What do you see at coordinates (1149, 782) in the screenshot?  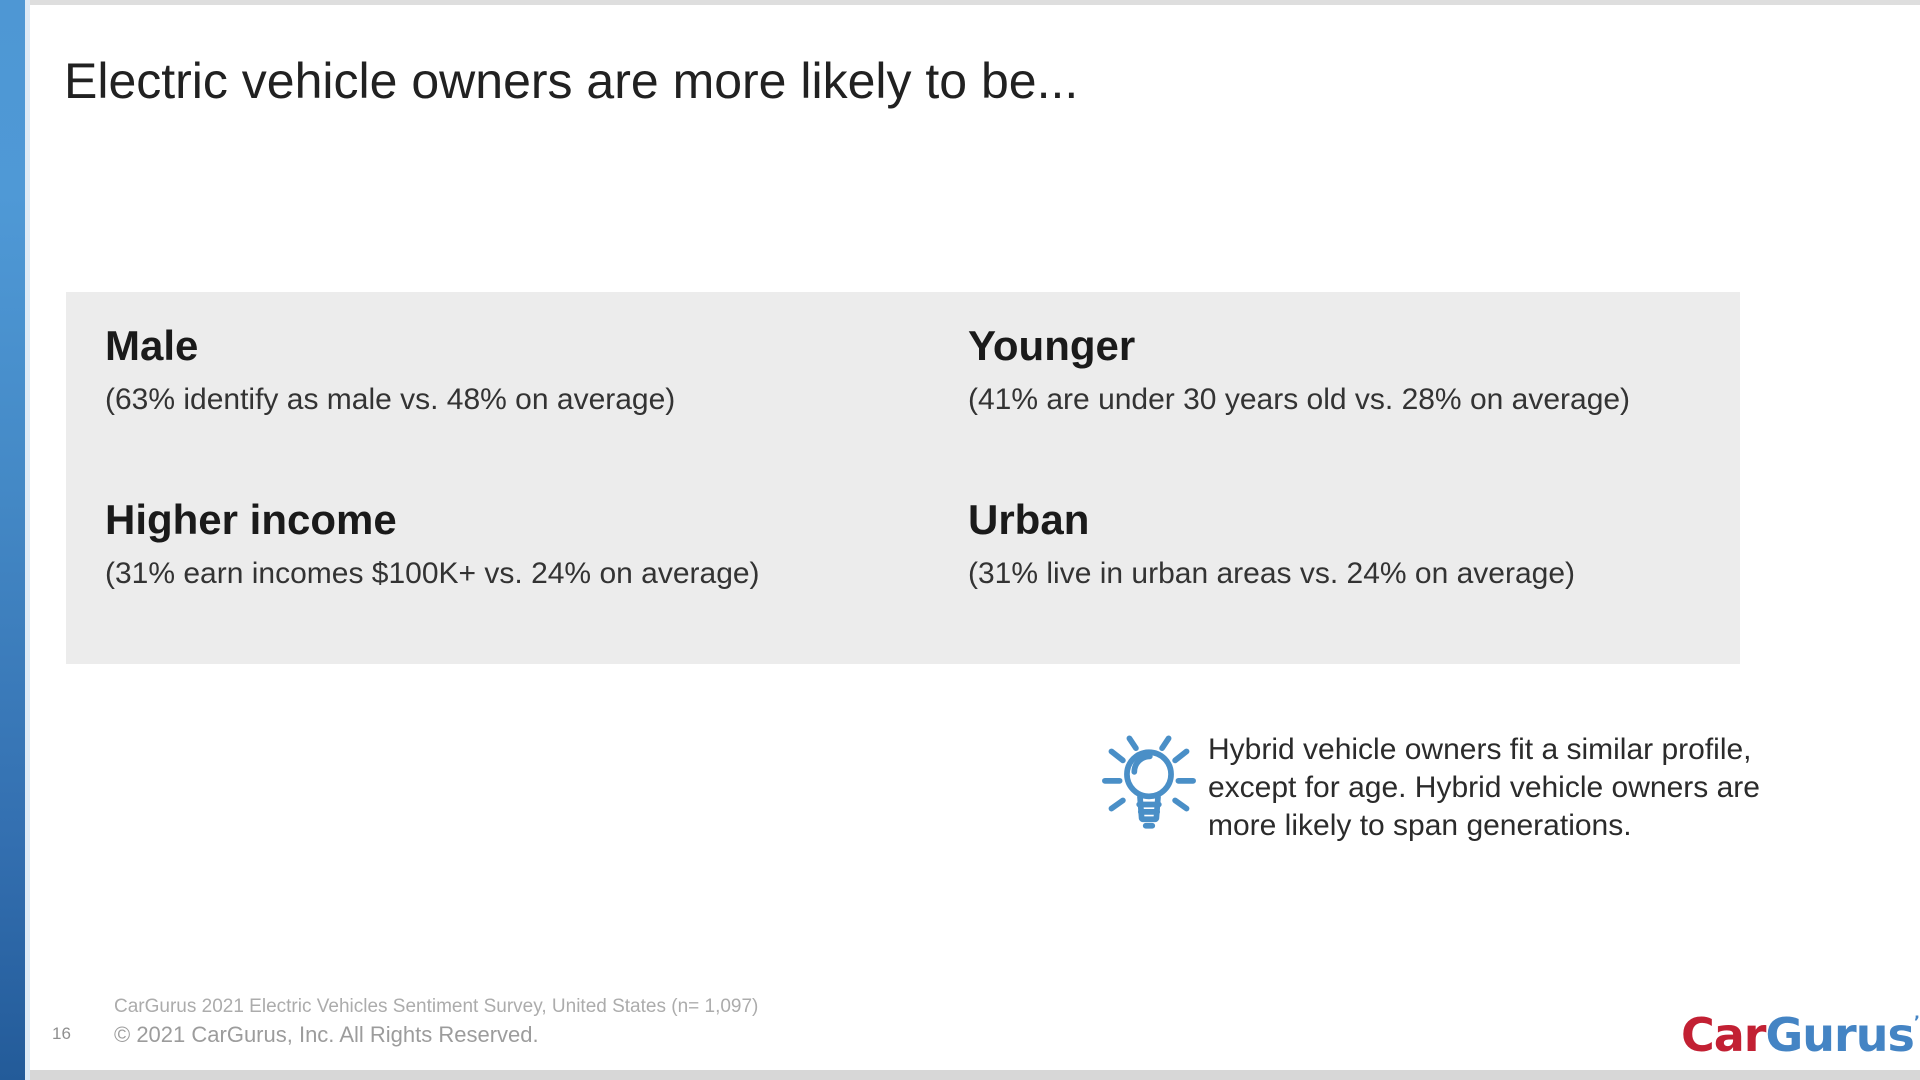 I see `lightbulb-icon` at bounding box center [1149, 782].